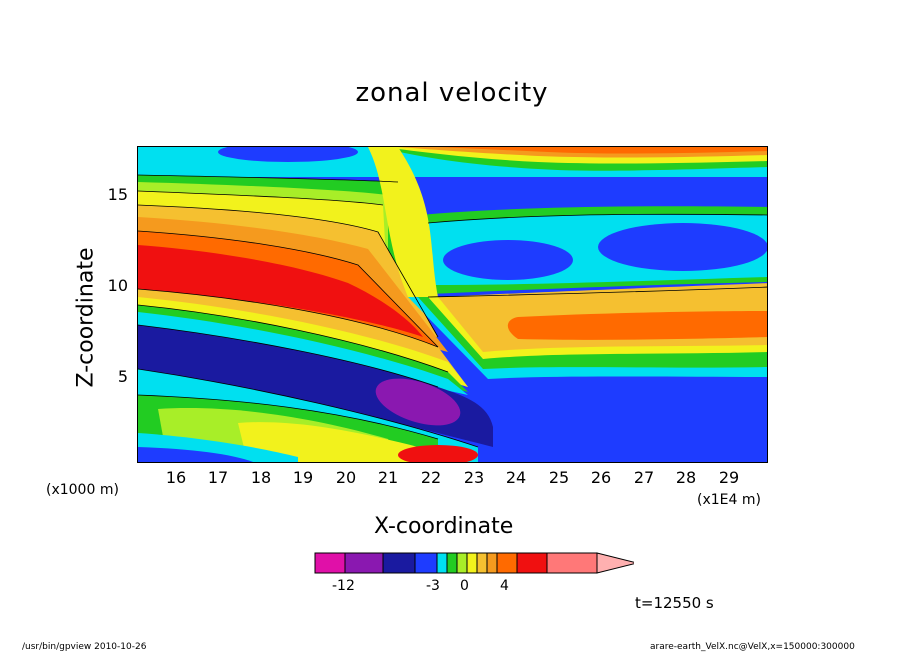 This screenshot has height=654, width=904. What do you see at coordinates (343, 586) in the screenshot?
I see `colorbar-tick-label: -12` at bounding box center [343, 586].